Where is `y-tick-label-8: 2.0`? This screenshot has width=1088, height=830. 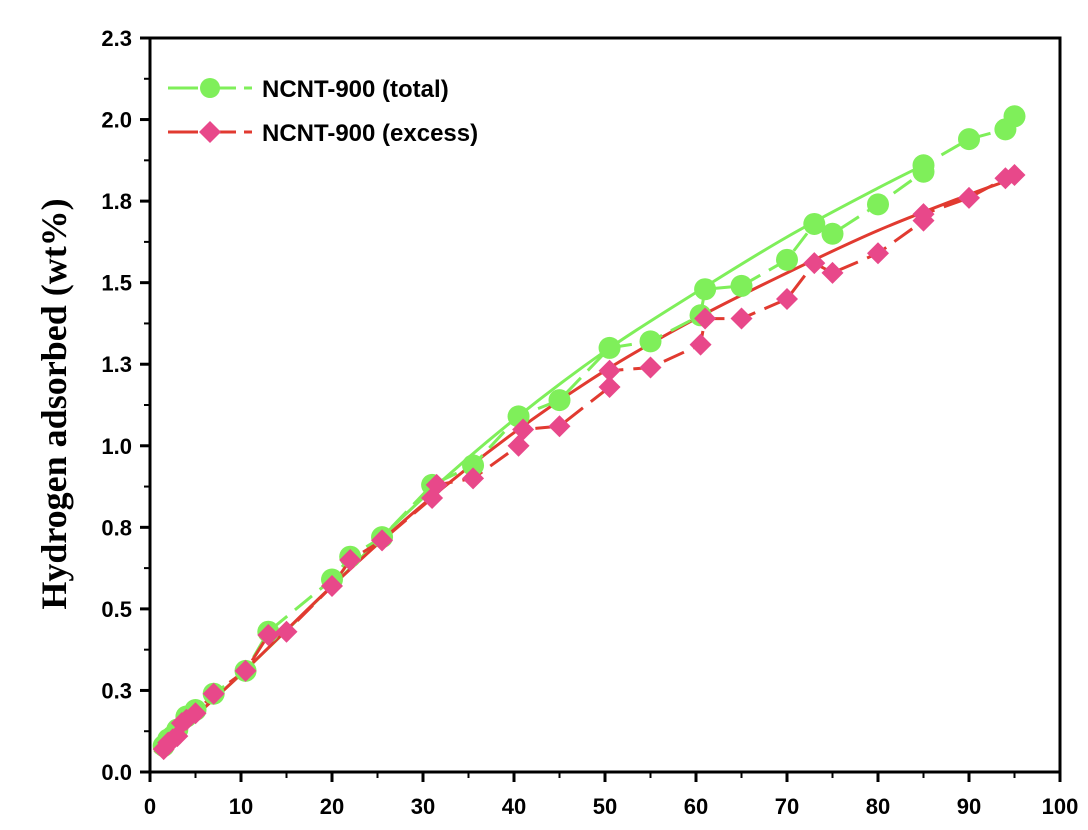
y-tick-label-8: 2.0 is located at coordinates (116, 120).